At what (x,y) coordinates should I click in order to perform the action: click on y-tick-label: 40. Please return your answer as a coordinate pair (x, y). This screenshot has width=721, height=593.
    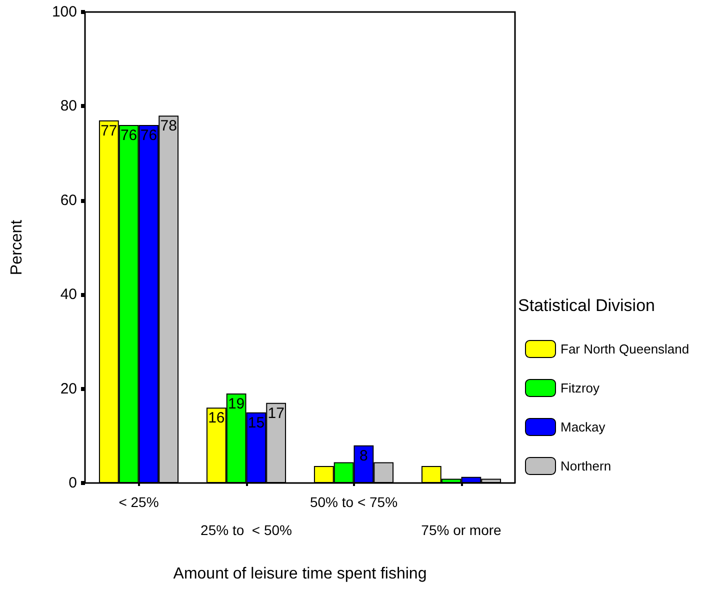
    Looking at the image, I should click on (68, 295).